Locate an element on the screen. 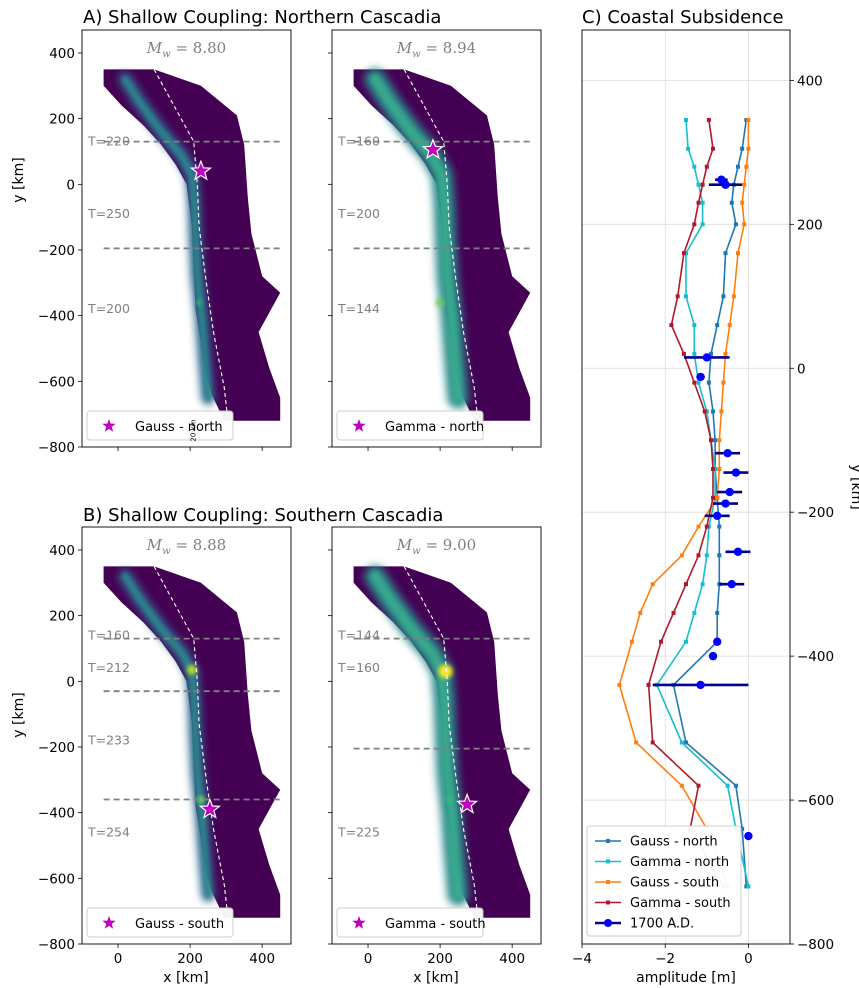 The image size is (859, 988). y-tick-label: −800 is located at coordinates (815, 945).